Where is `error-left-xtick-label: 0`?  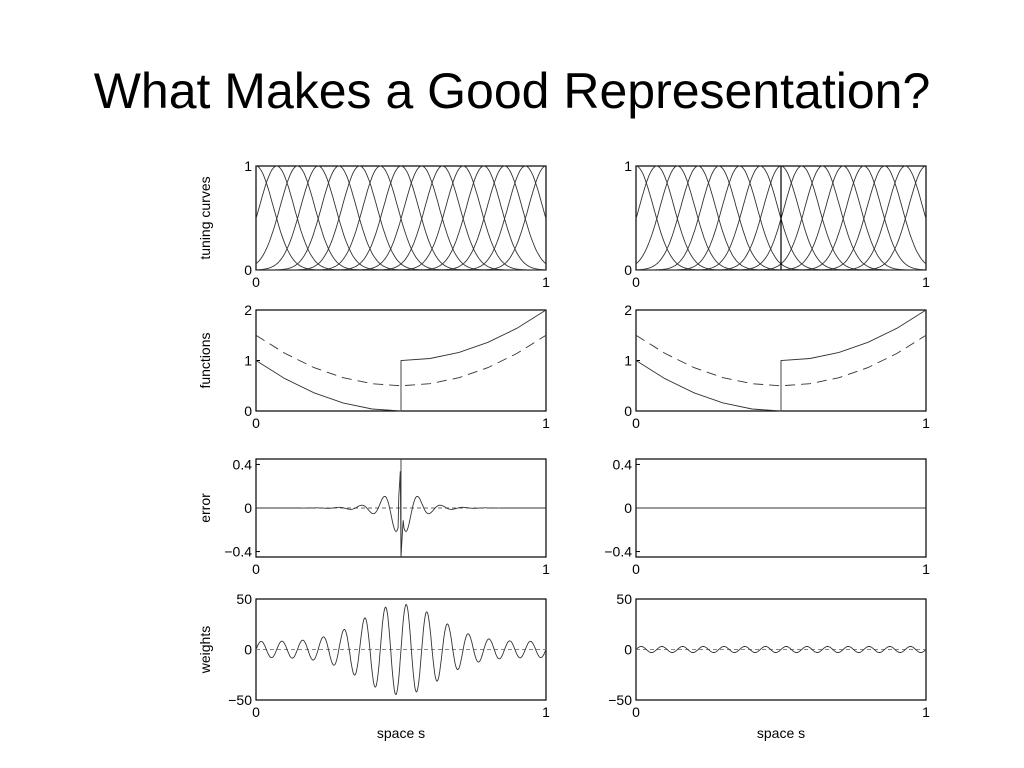 error-left-xtick-label: 0 is located at coordinates (256, 569).